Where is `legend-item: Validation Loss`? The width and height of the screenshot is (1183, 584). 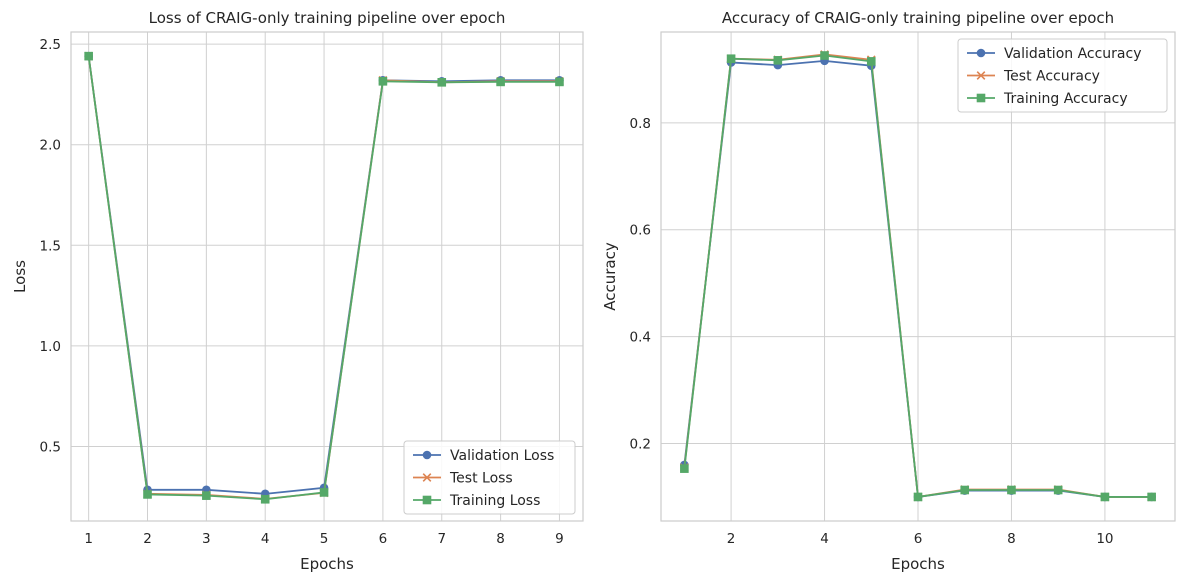 legend-item: Validation Loss is located at coordinates (483, 456).